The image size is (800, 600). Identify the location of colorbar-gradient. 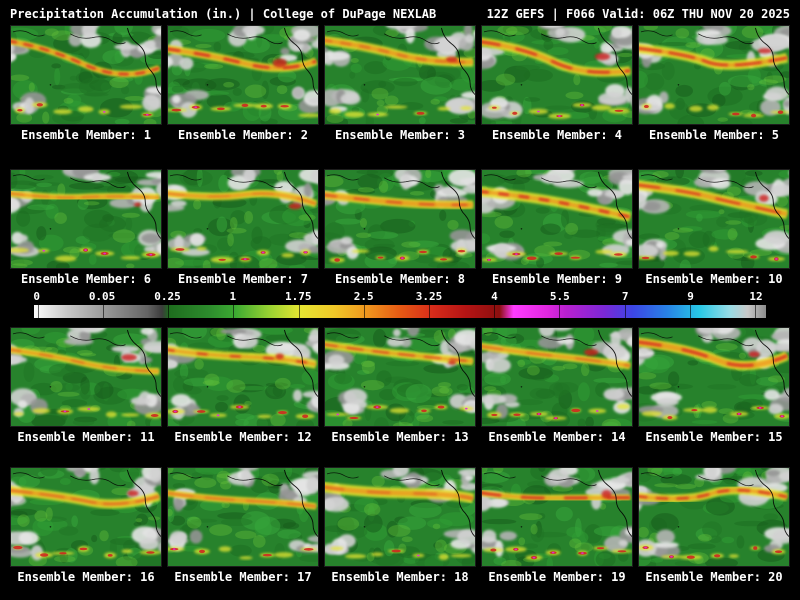
(400, 311).